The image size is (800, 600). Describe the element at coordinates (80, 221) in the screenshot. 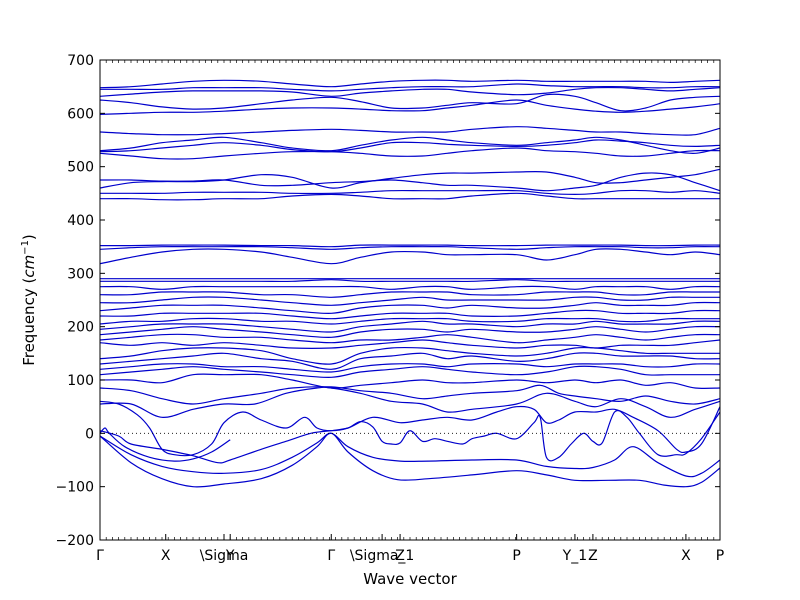

I see `y-tick-label: 400` at that location.